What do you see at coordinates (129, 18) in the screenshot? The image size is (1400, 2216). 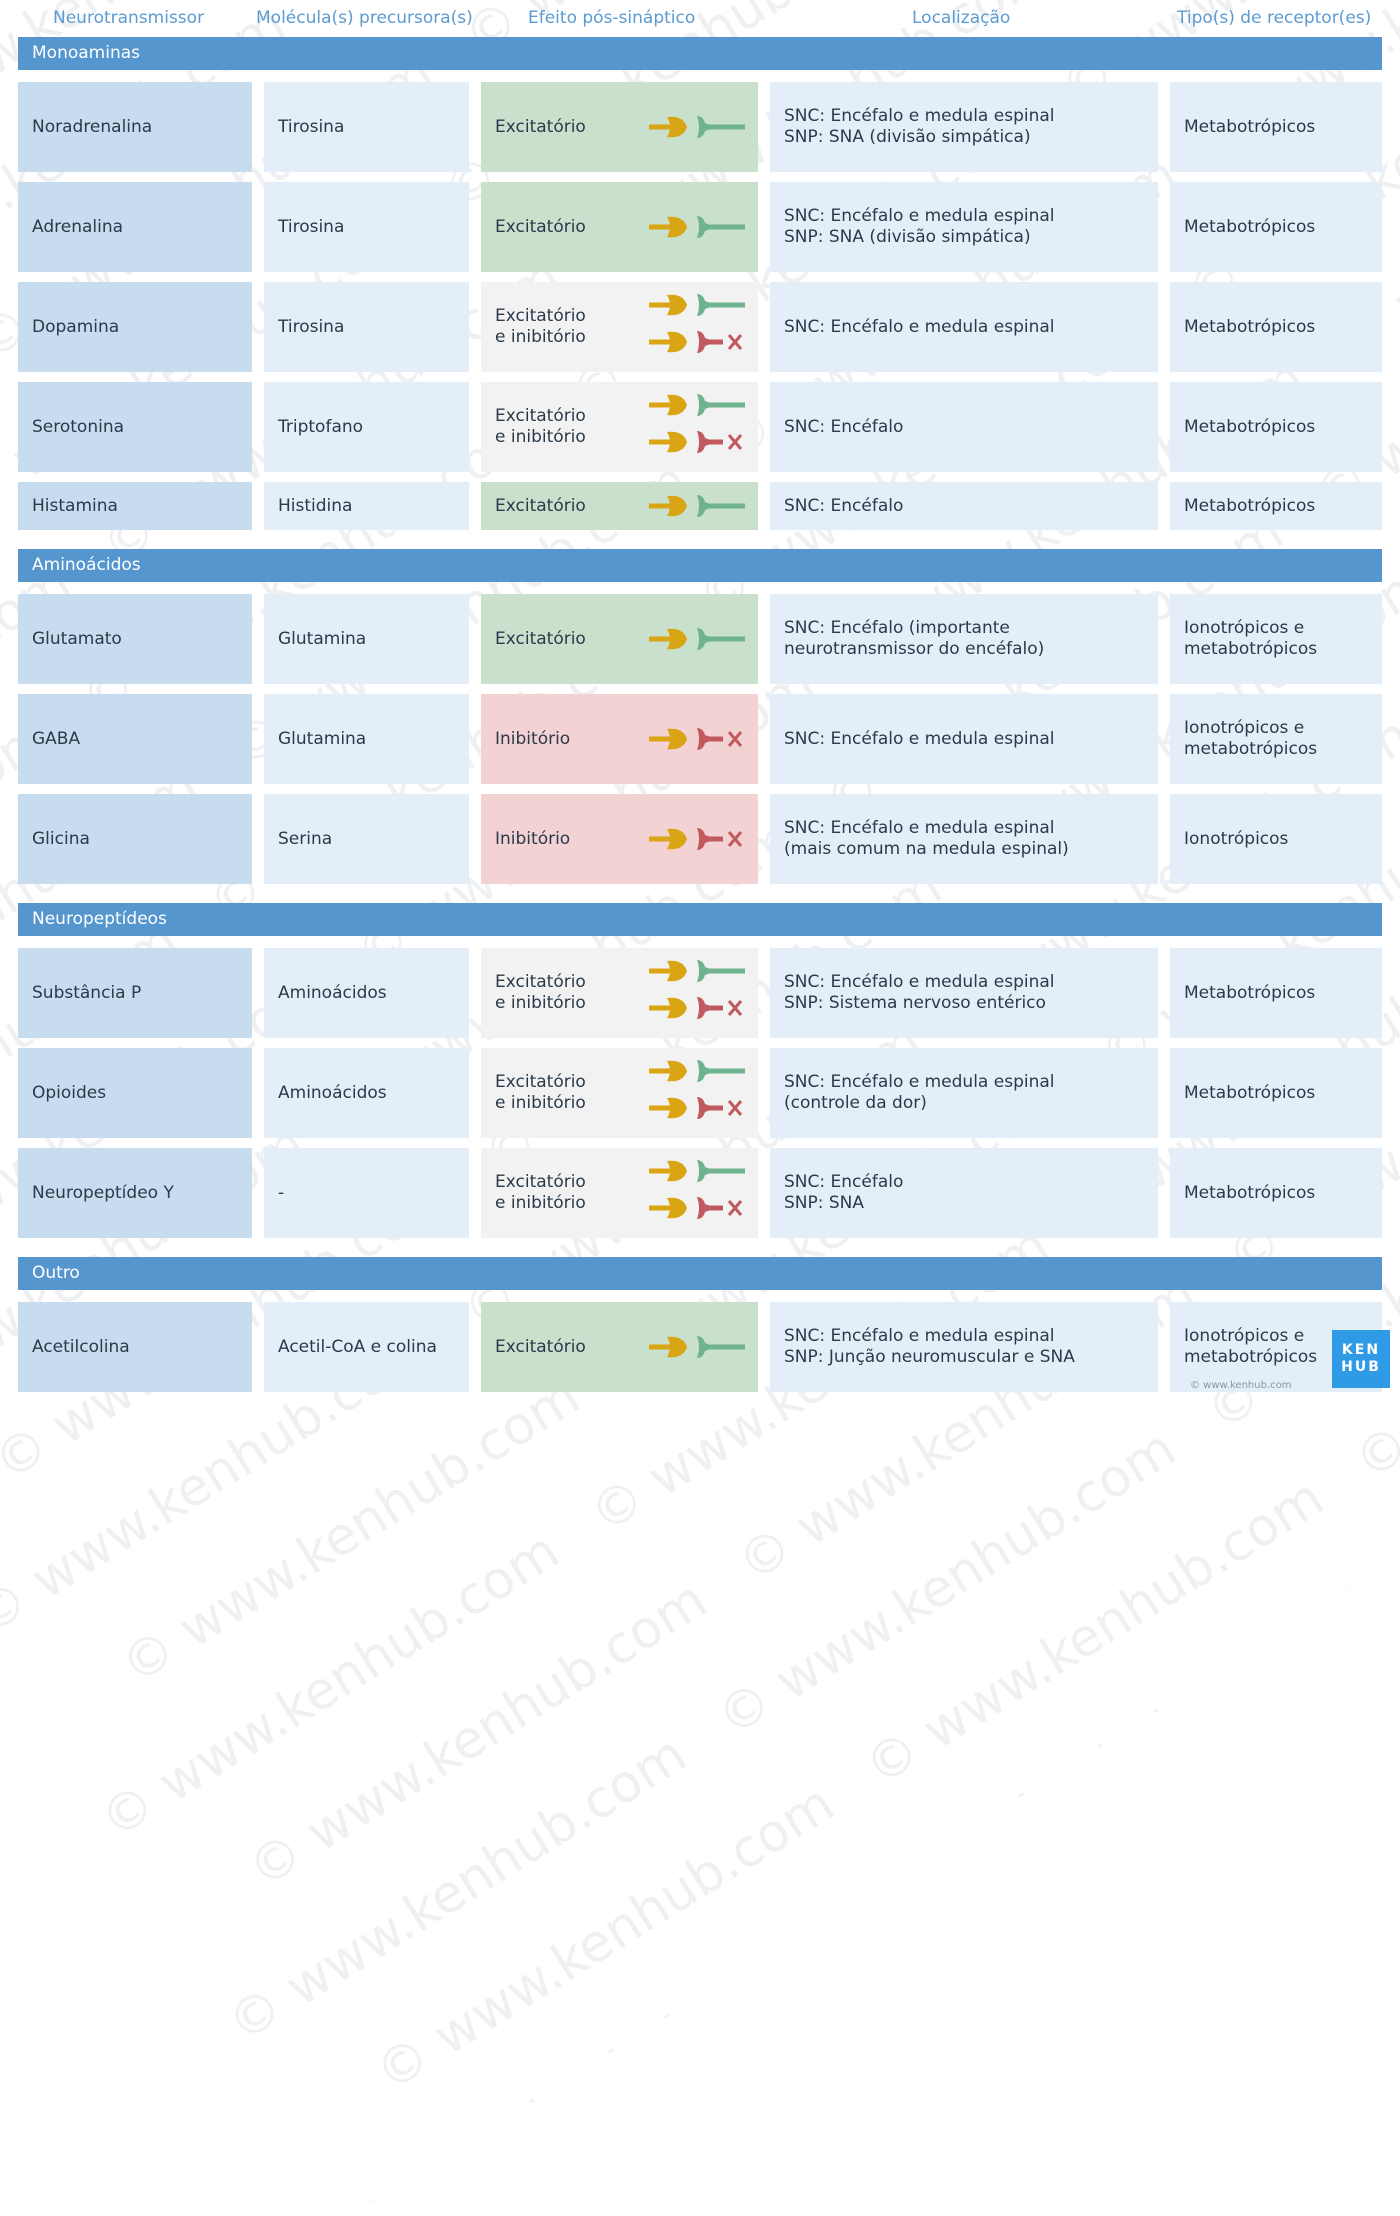 I see `header-neurotransmitter: Neurotransmissor` at bounding box center [129, 18].